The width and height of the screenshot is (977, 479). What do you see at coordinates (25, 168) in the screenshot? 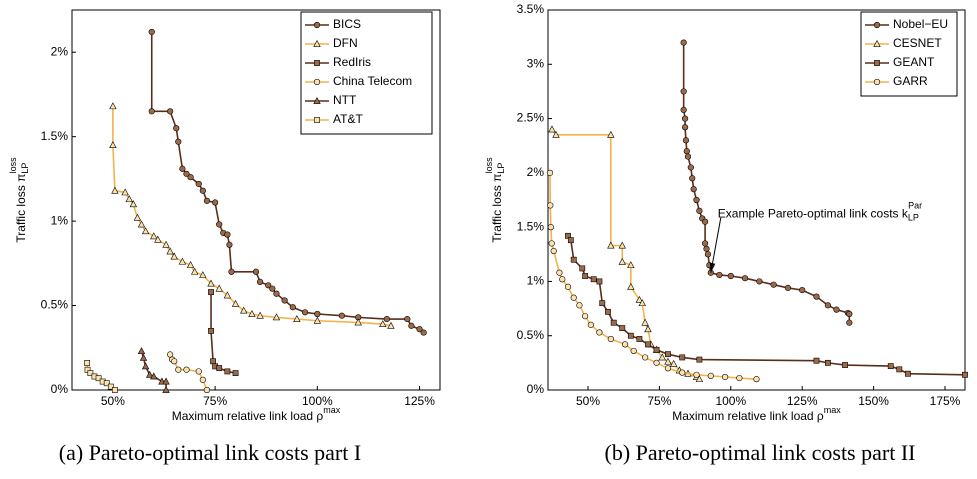
I see `label-sub: LP` at bounding box center [25, 168].